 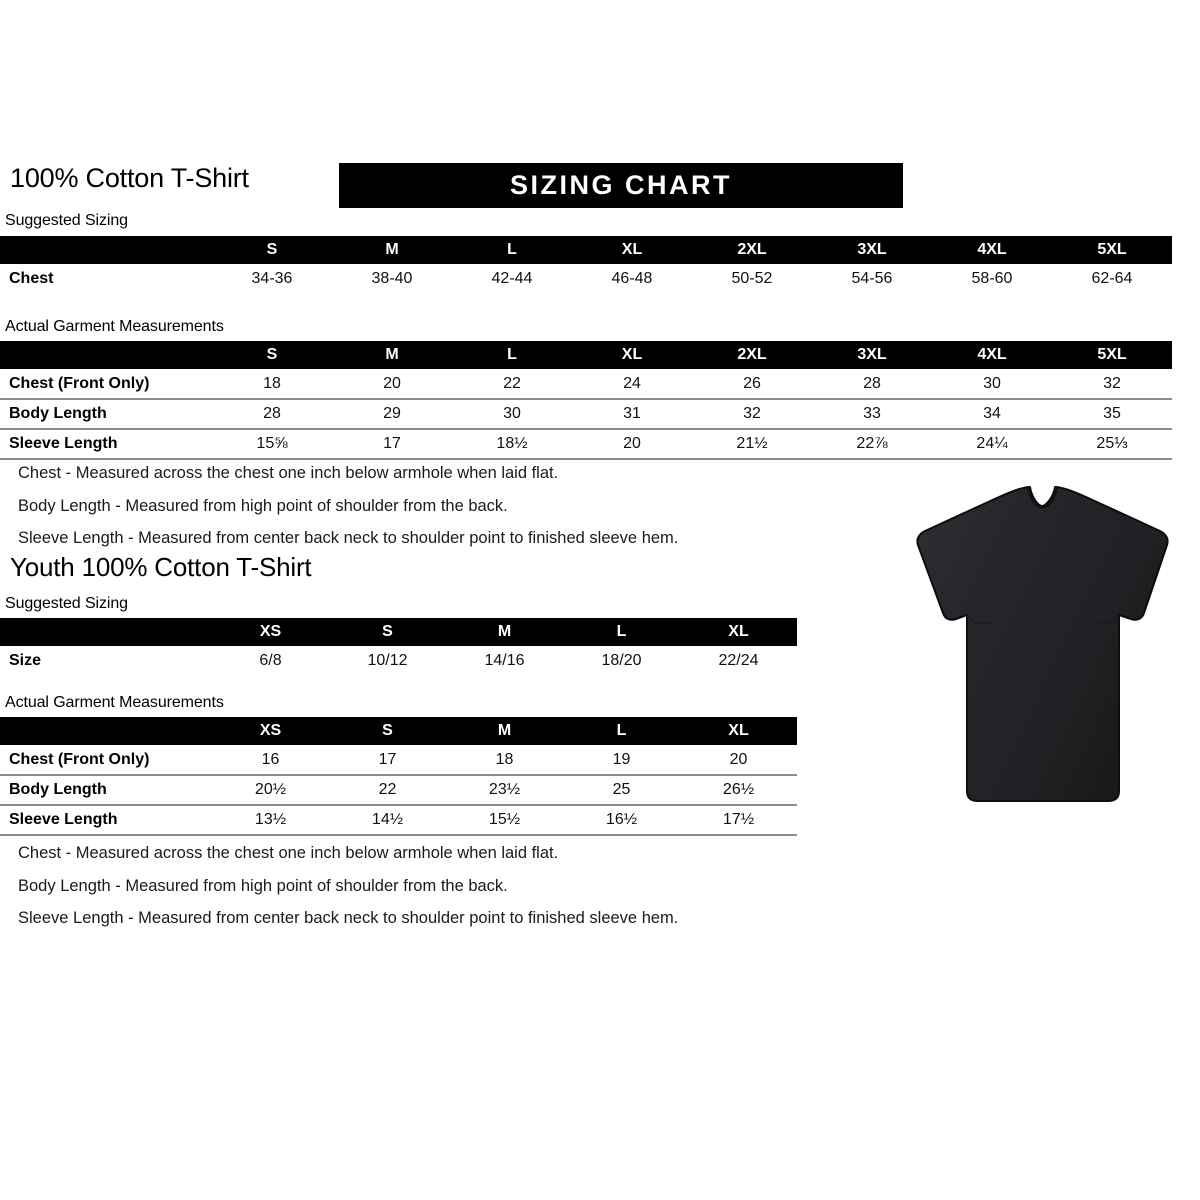 What do you see at coordinates (129, 178) in the screenshot?
I see `adult-section-title: 100% Cotton T-Shirt` at bounding box center [129, 178].